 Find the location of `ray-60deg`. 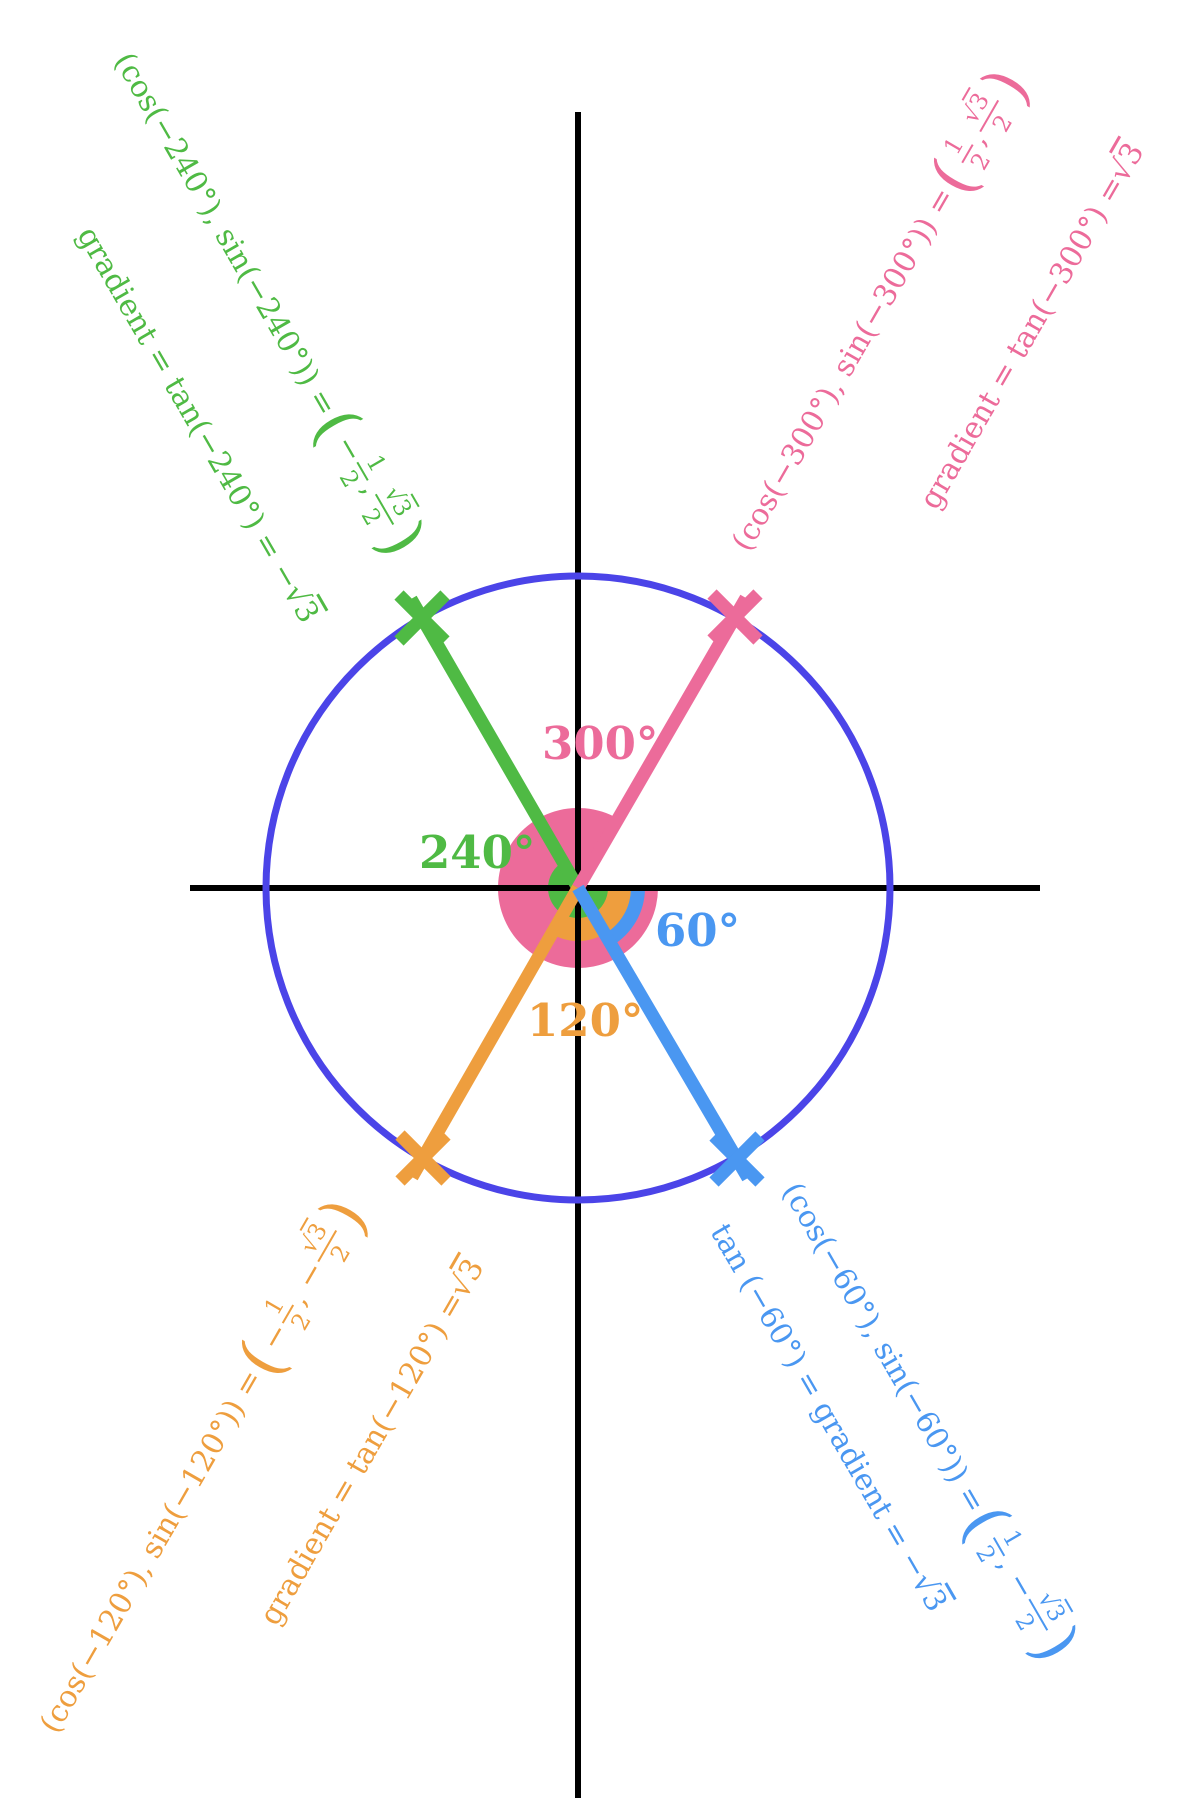

ray-60deg is located at coordinates (663, 1033).